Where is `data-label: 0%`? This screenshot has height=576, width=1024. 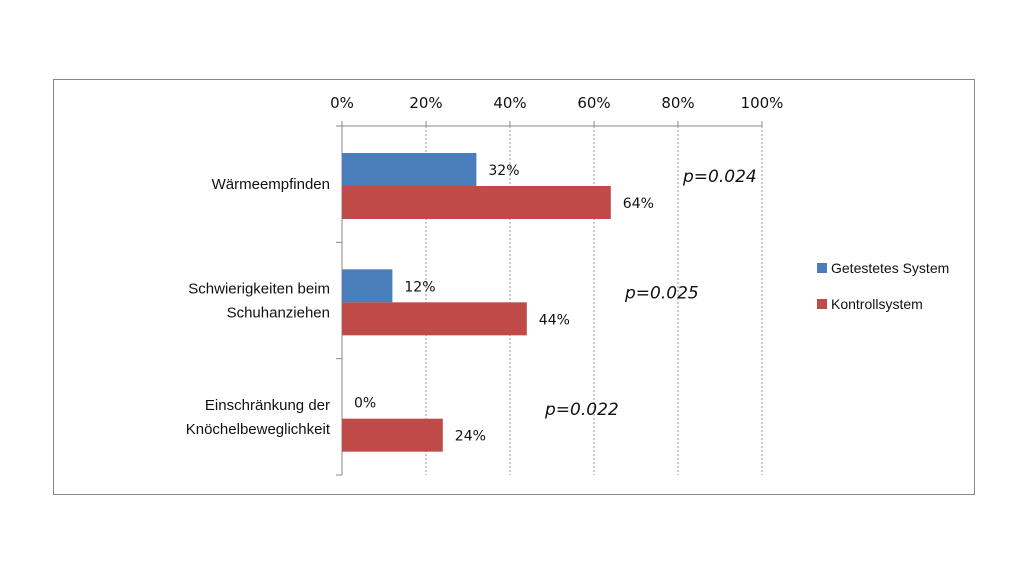
data-label: 0% is located at coordinates (365, 404).